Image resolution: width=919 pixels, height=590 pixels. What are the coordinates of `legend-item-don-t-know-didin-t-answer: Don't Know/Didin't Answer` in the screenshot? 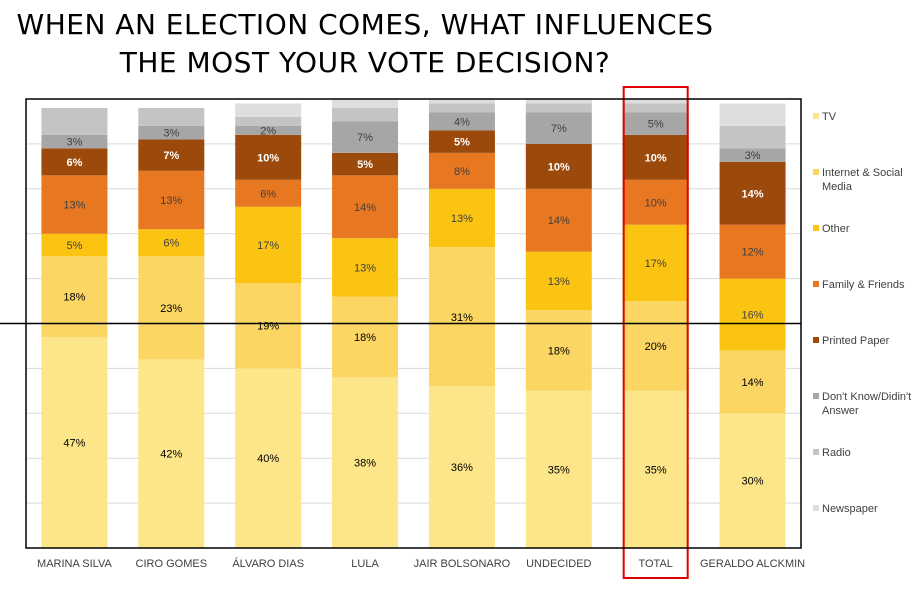 It's located at (862, 404).